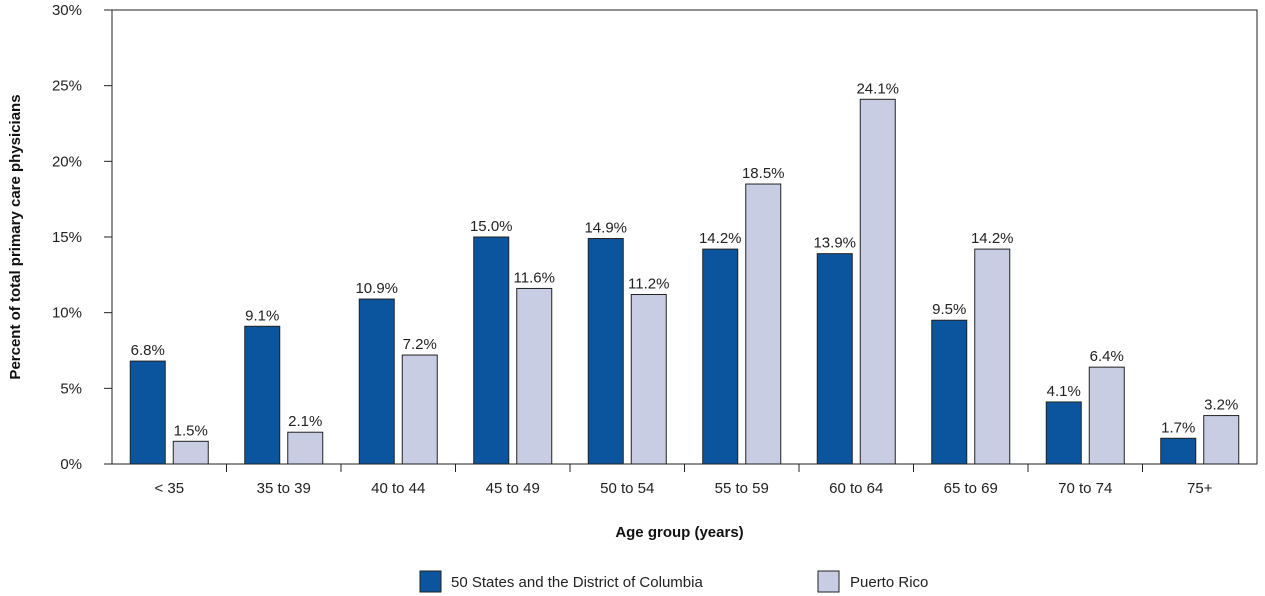 The width and height of the screenshot is (1265, 596). Describe the element at coordinates (420, 344) in the screenshot. I see `data-label: 7.2%` at that location.